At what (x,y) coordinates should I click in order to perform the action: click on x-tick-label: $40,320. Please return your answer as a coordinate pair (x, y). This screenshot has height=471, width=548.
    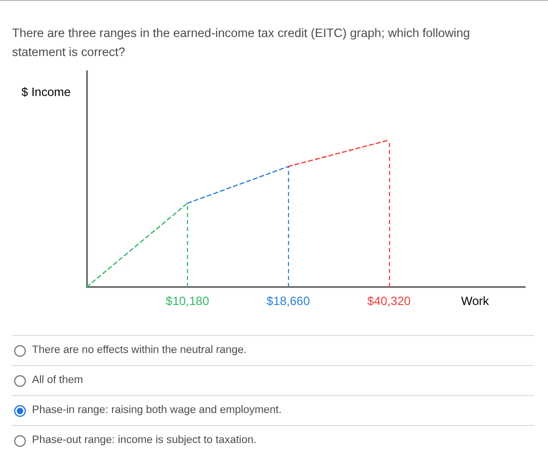
    Looking at the image, I should click on (389, 301).